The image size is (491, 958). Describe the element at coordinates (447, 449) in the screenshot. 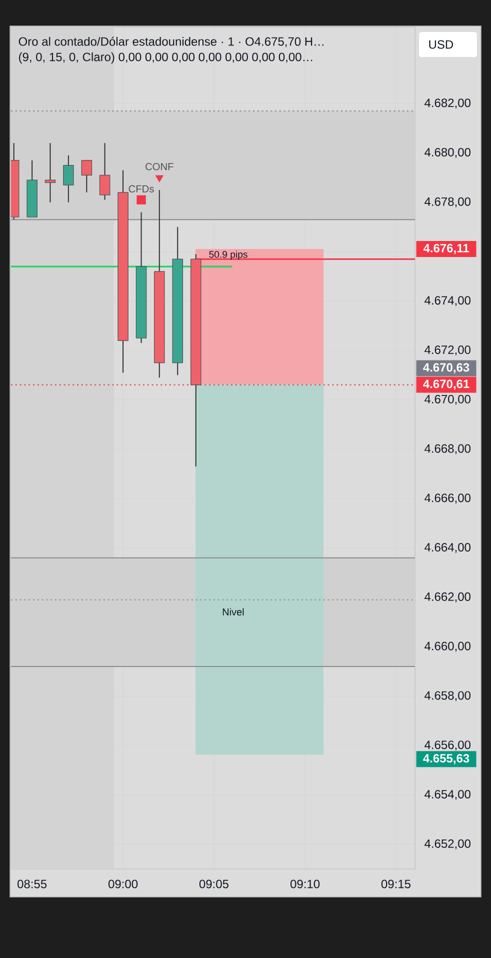

I see `y-tick-label: 4.668,00` at that location.